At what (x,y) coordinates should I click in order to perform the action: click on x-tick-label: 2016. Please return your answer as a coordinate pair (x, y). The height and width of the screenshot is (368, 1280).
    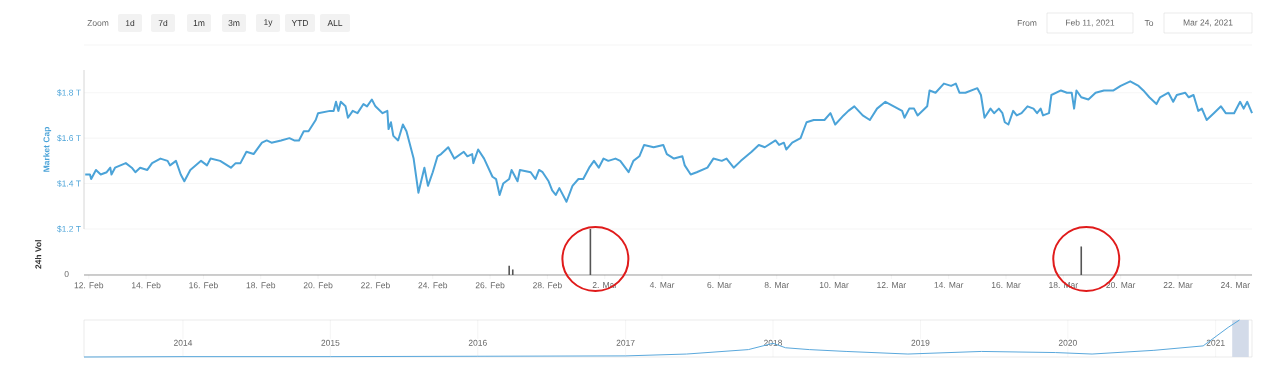
    Looking at the image, I should click on (477, 342).